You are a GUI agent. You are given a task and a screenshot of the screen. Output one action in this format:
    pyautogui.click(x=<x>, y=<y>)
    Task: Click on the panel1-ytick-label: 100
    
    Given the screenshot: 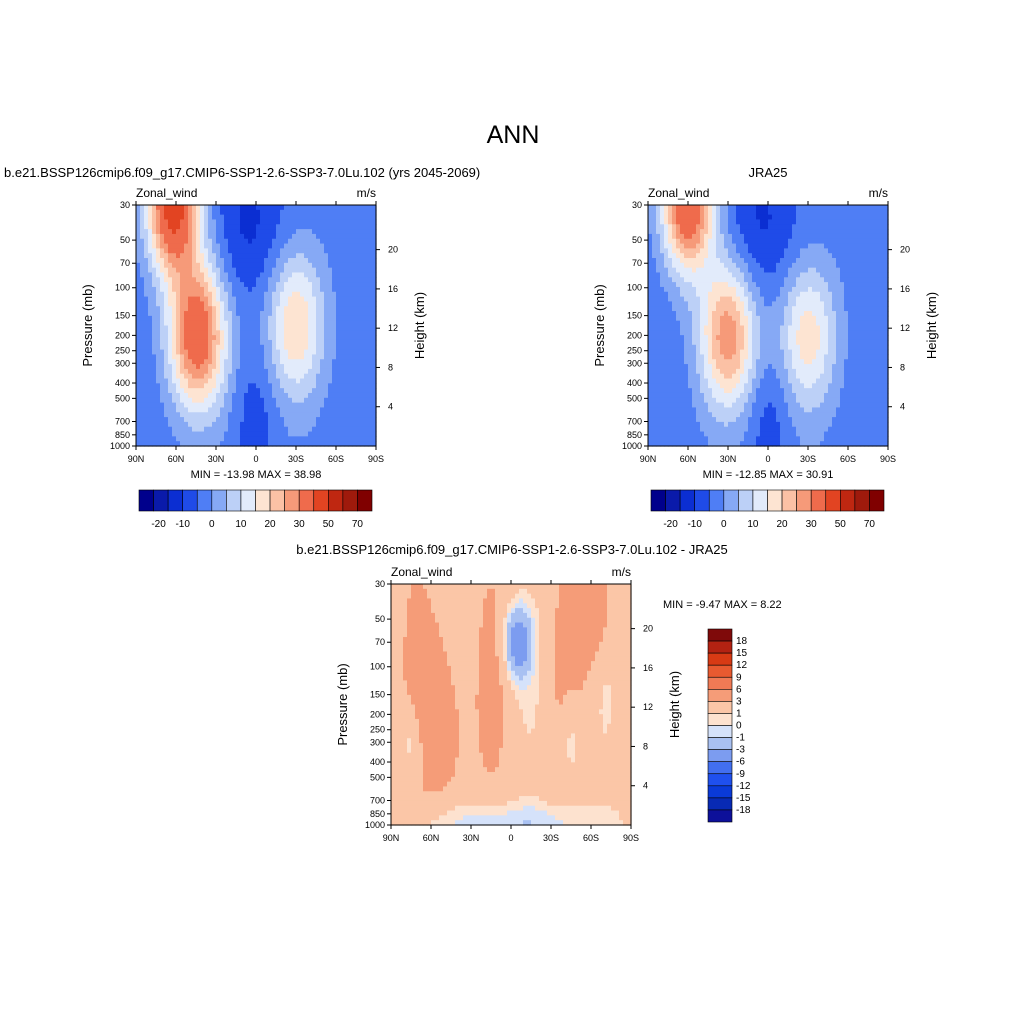 What is the action you would take?
    pyautogui.click(x=122, y=288)
    